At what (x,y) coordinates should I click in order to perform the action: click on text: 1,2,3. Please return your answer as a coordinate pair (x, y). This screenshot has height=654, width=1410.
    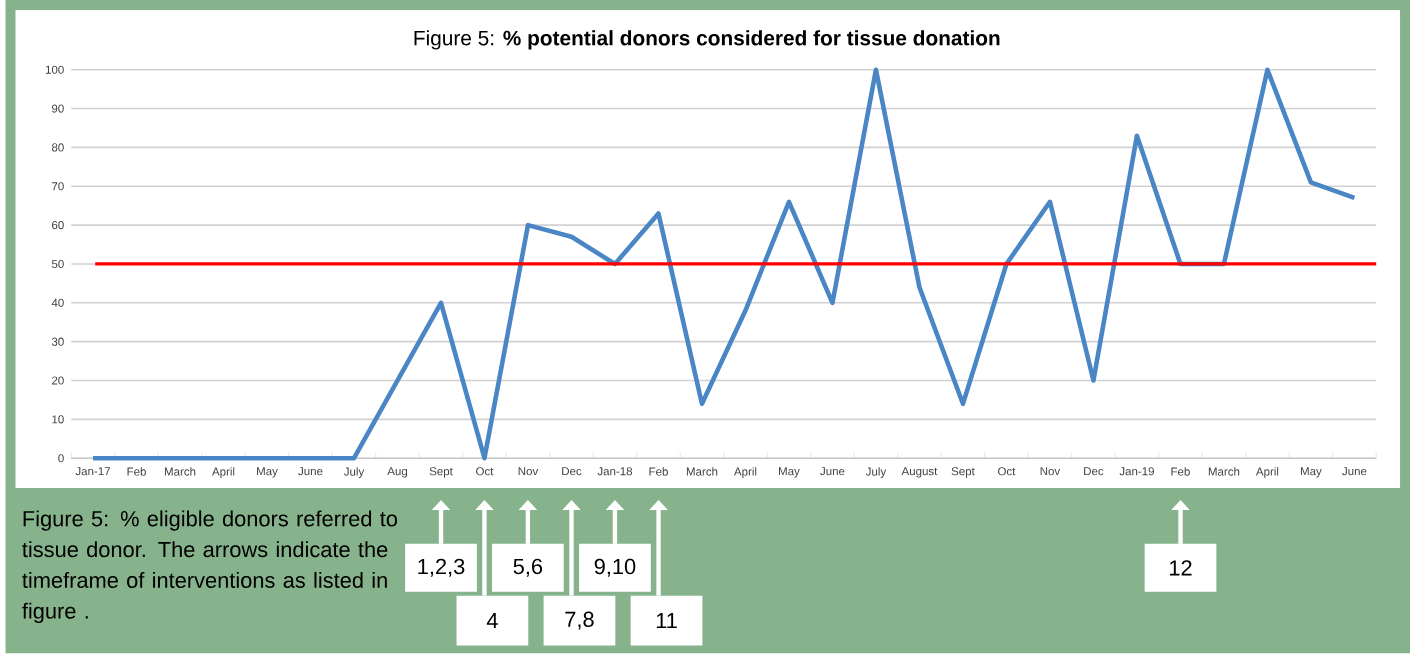
    Looking at the image, I should click on (441, 568).